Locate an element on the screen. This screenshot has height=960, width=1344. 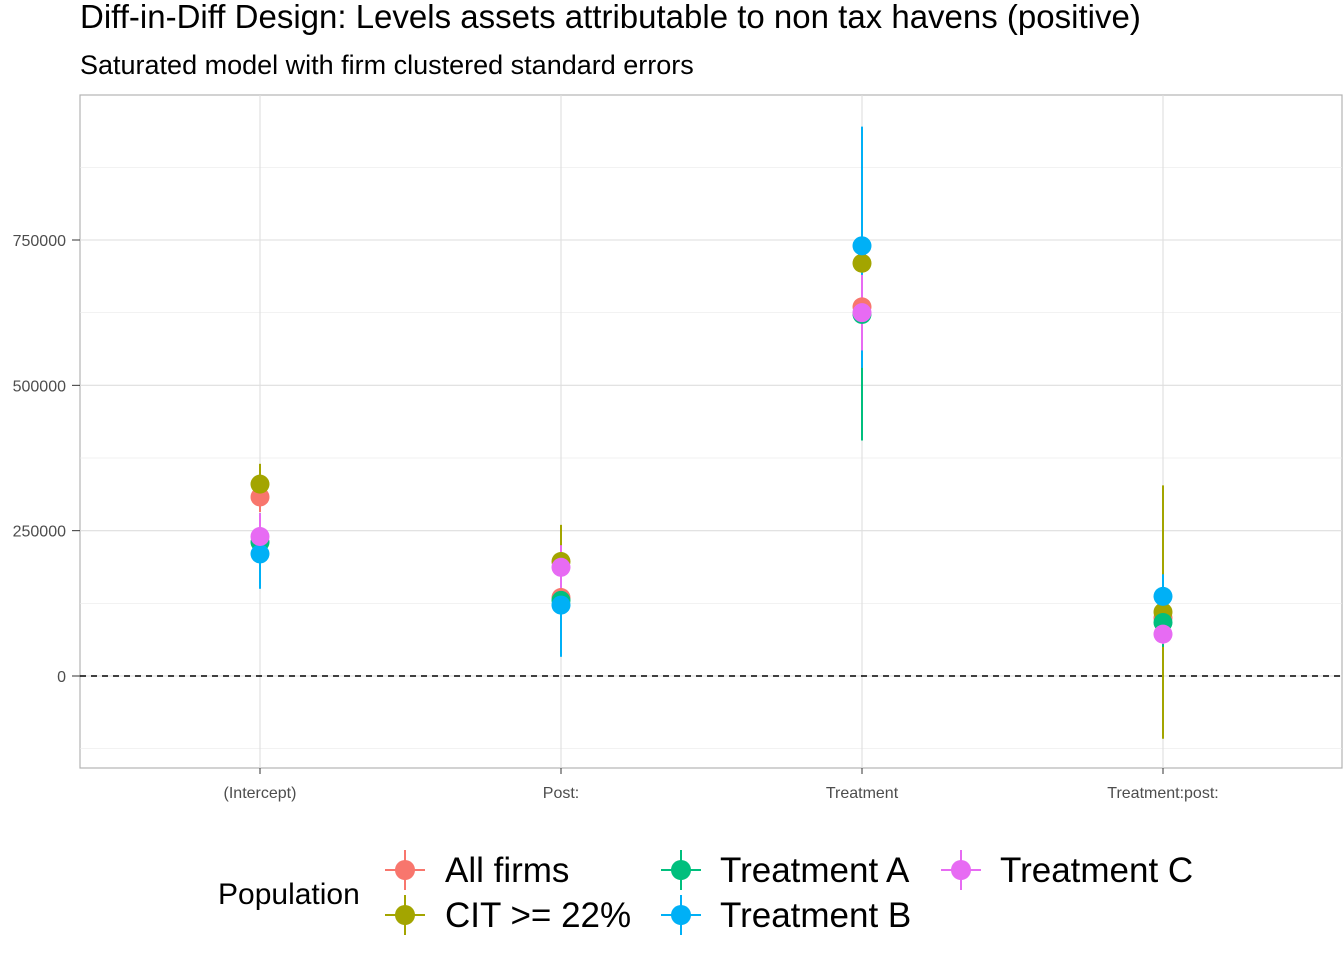
x-tick-label: Treatment is located at coordinates (862, 793).